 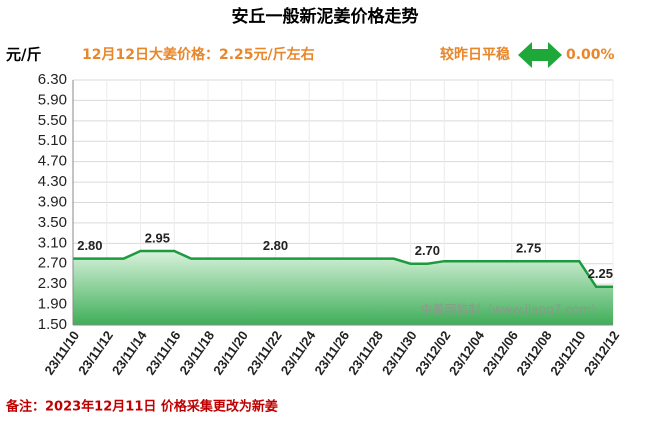 I want to click on x-tick-label: 23/12/12, so click(x=601, y=353).